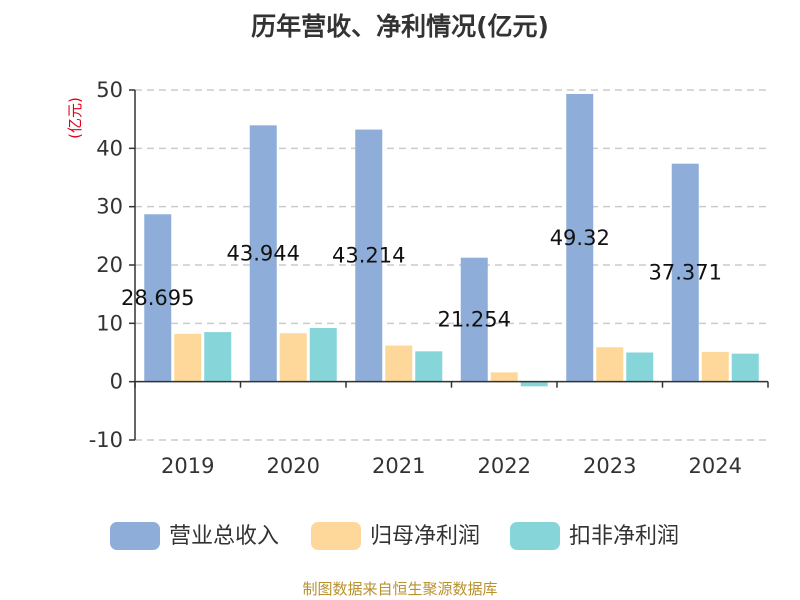 The height and width of the screenshot is (600, 800). I want to click on legend-label: 扣非净利润, so click(624, 536).